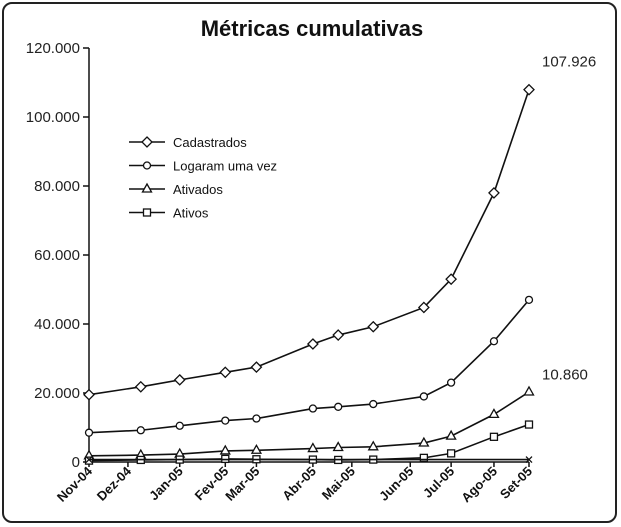 The image size is (621, 527). What do you see at coordinates (312, 28) in the screenshot?
I see `chart-title: Métricas cumulativas` at bounding box center [312, 28].